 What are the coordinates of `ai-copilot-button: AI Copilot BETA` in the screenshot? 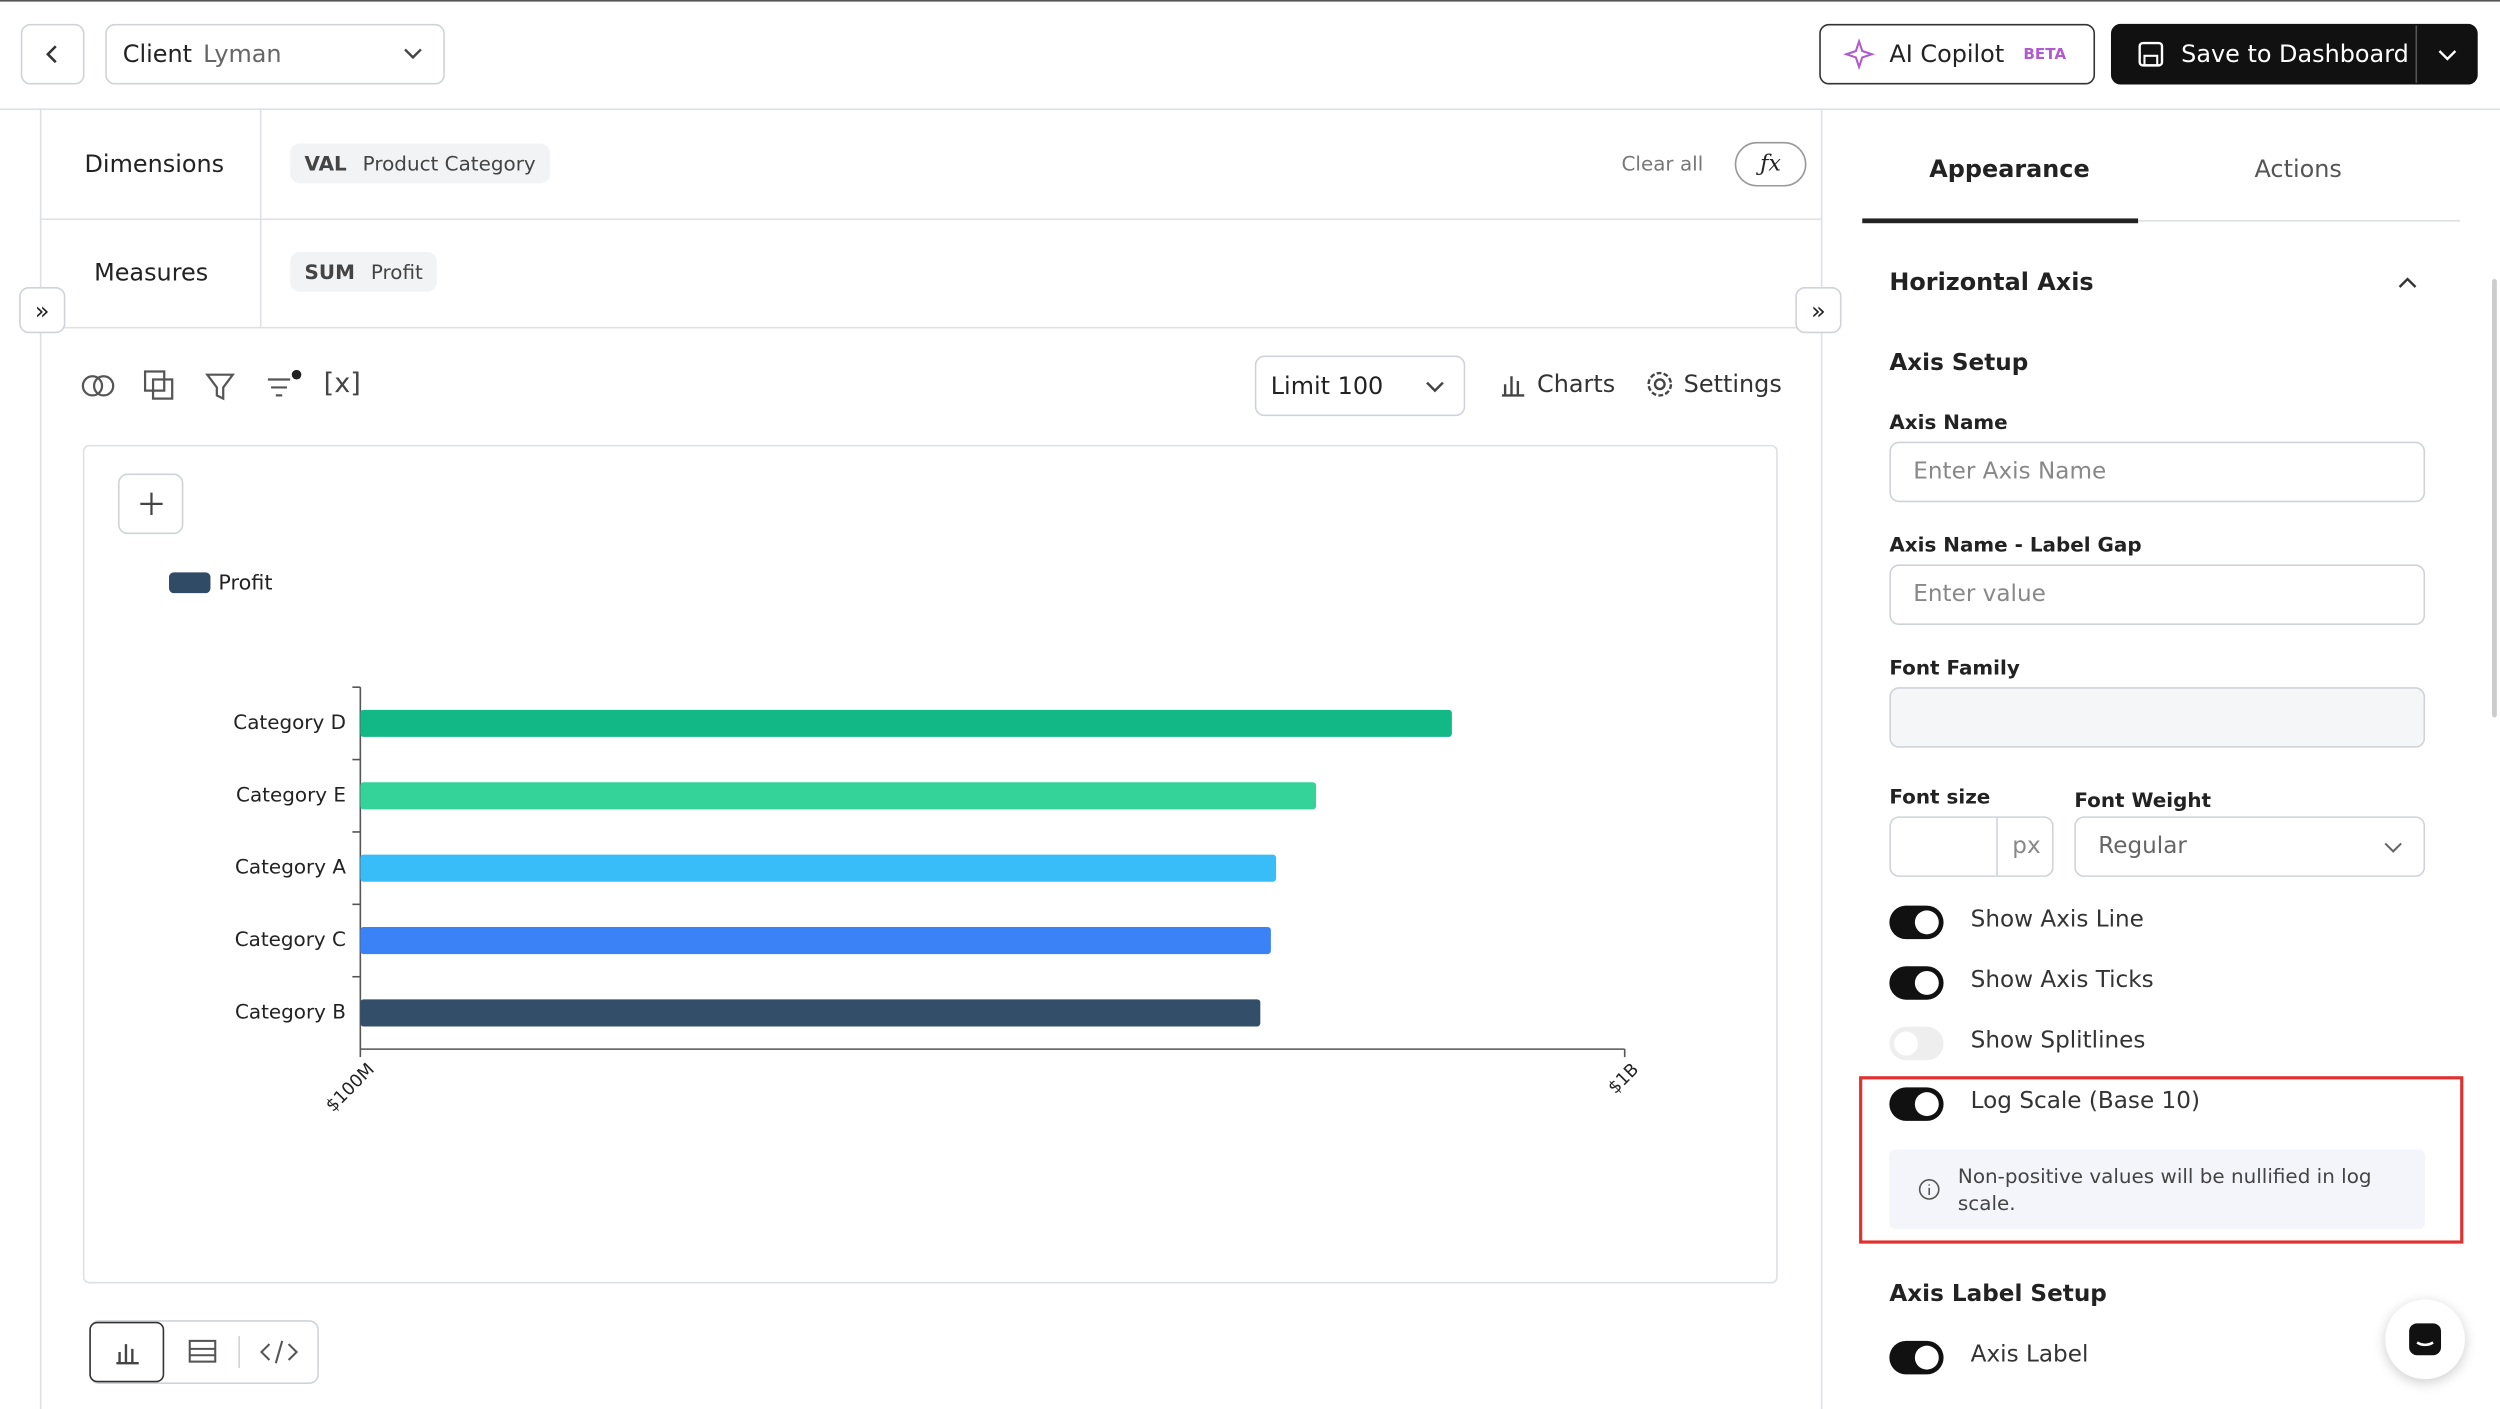 It's located at (1957, 54).